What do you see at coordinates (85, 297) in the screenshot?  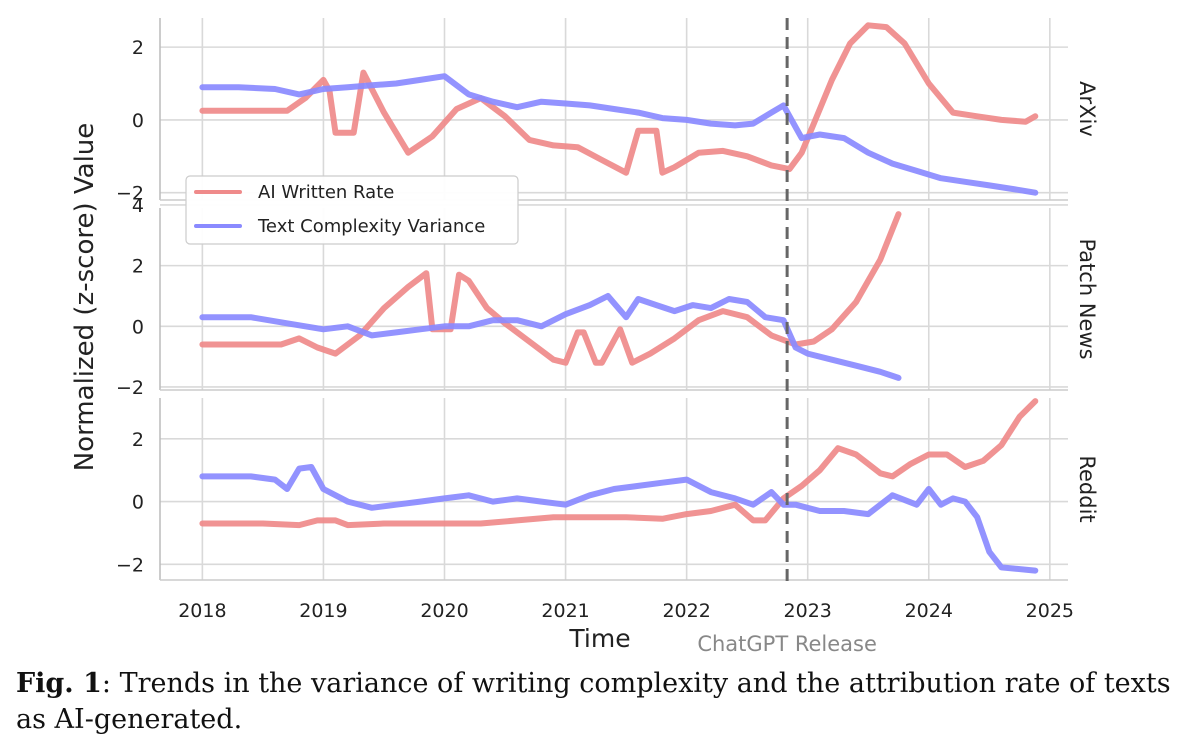 I see `y-axis-label: Normalized (z-score) Value` at bounding box center [85, 297].